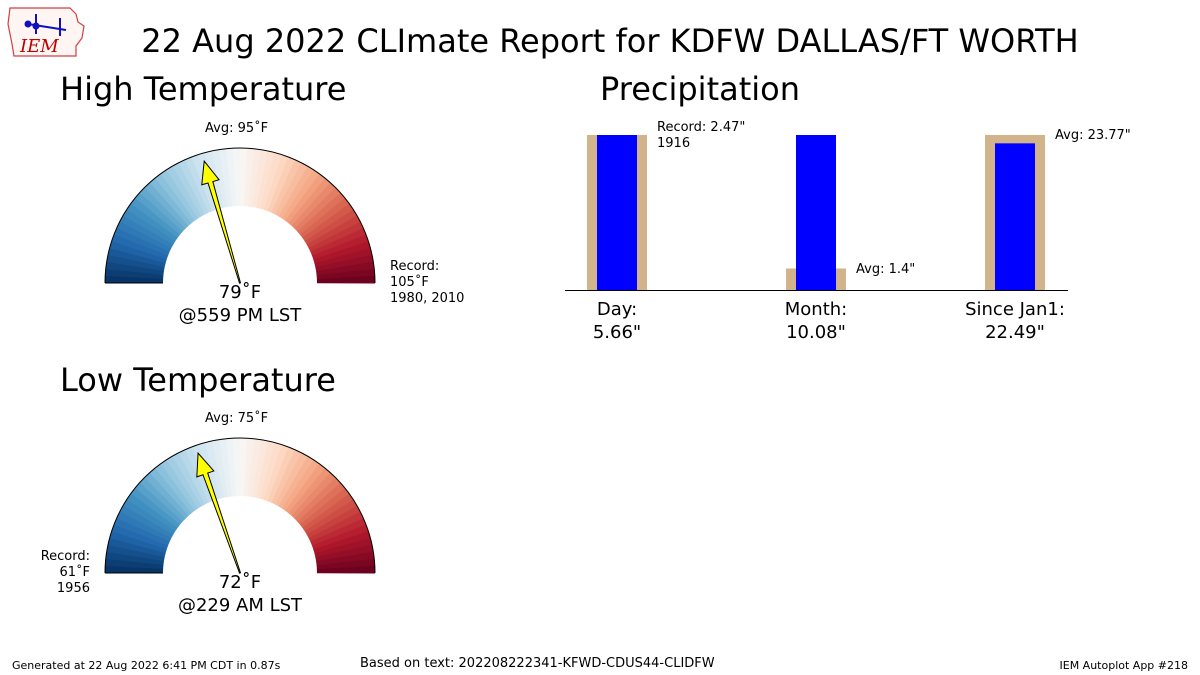  What do you see at coordinates (427, 282) in the screenshot?
I see `high-record-label: Record: 105˚F 1980, 2010` at bounding box center [427, 282].